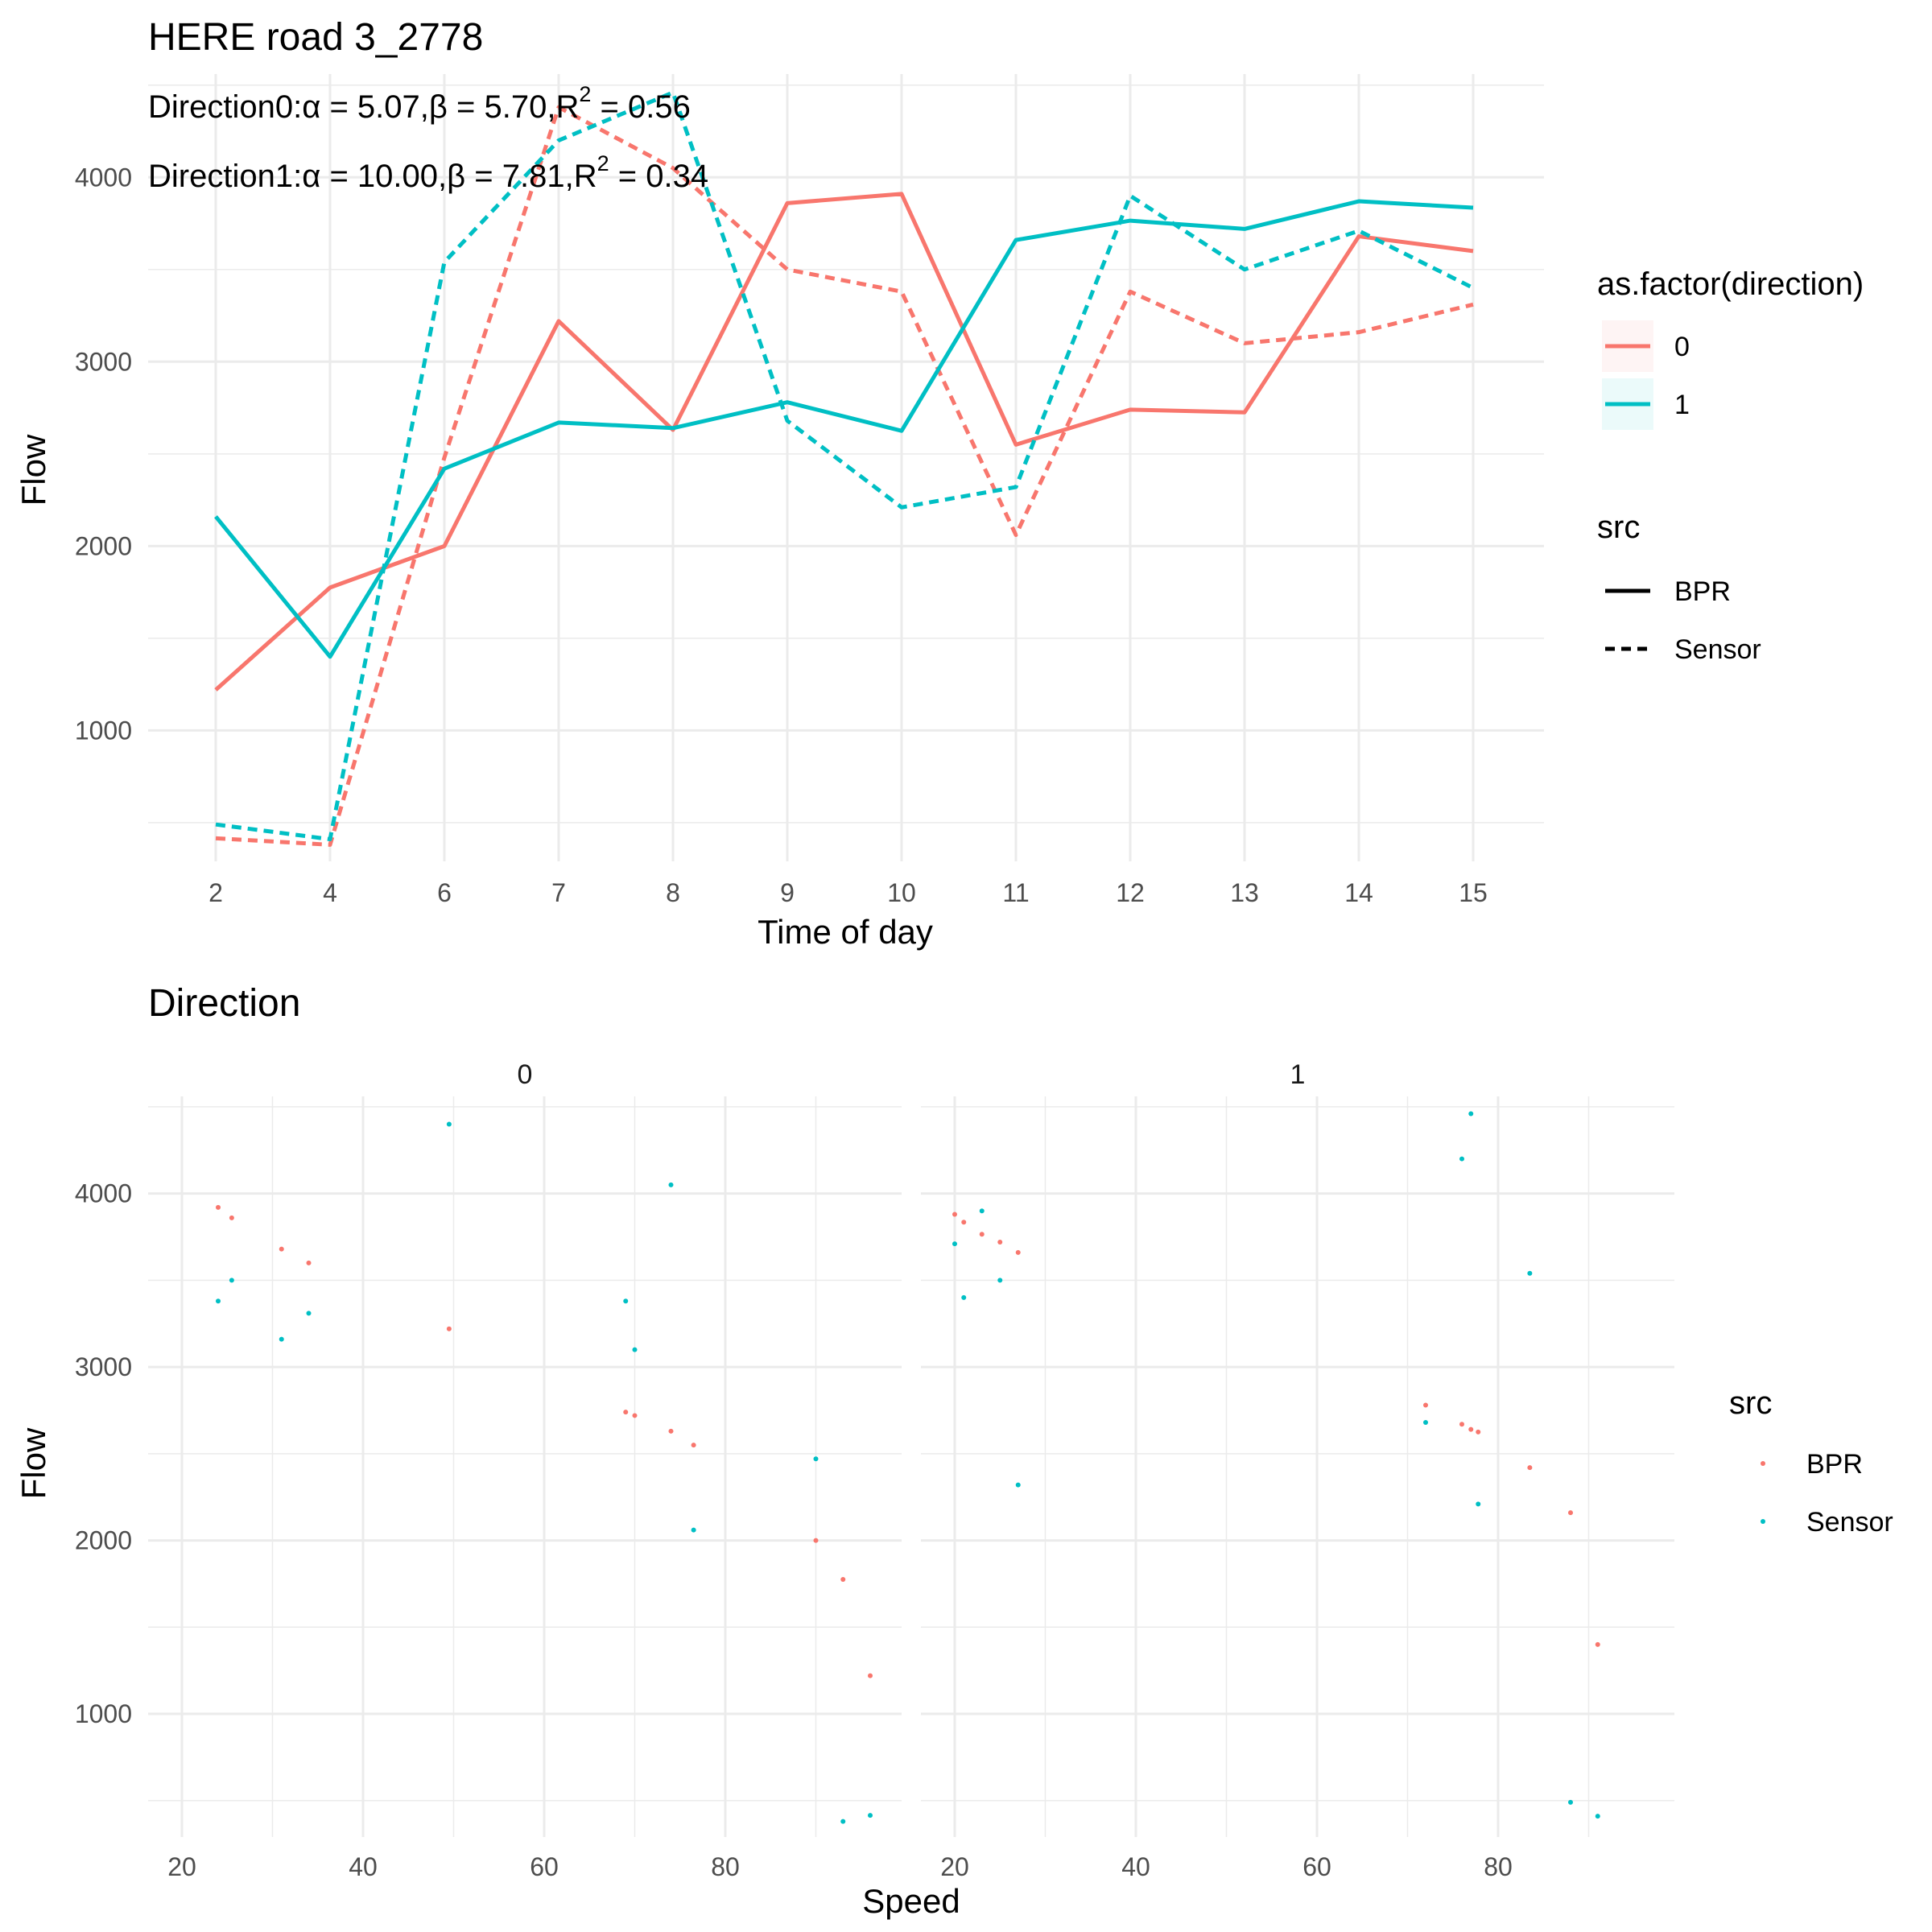 Image resolution: width=1932 pixels, height=1932 pixels. What do you see at coordinates (848, 892) in the screenshot?
I see `line-chart-x-ticks: 2 4 6 7 8 9 10 11 12 13 14 15` at bounding box center [848, 892].